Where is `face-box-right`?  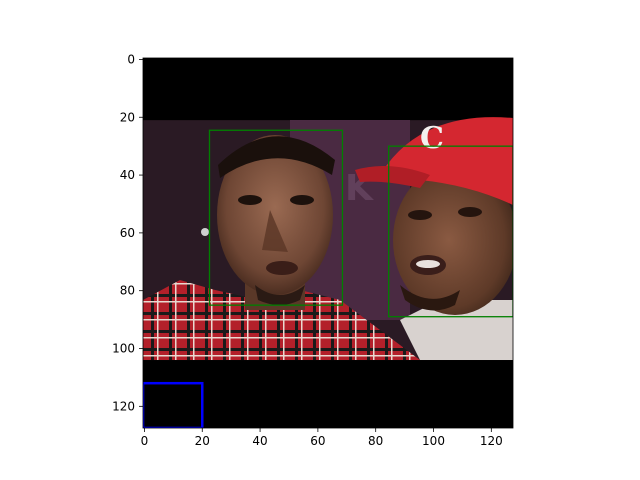 face-box-right is located at coordinates (450, 231).